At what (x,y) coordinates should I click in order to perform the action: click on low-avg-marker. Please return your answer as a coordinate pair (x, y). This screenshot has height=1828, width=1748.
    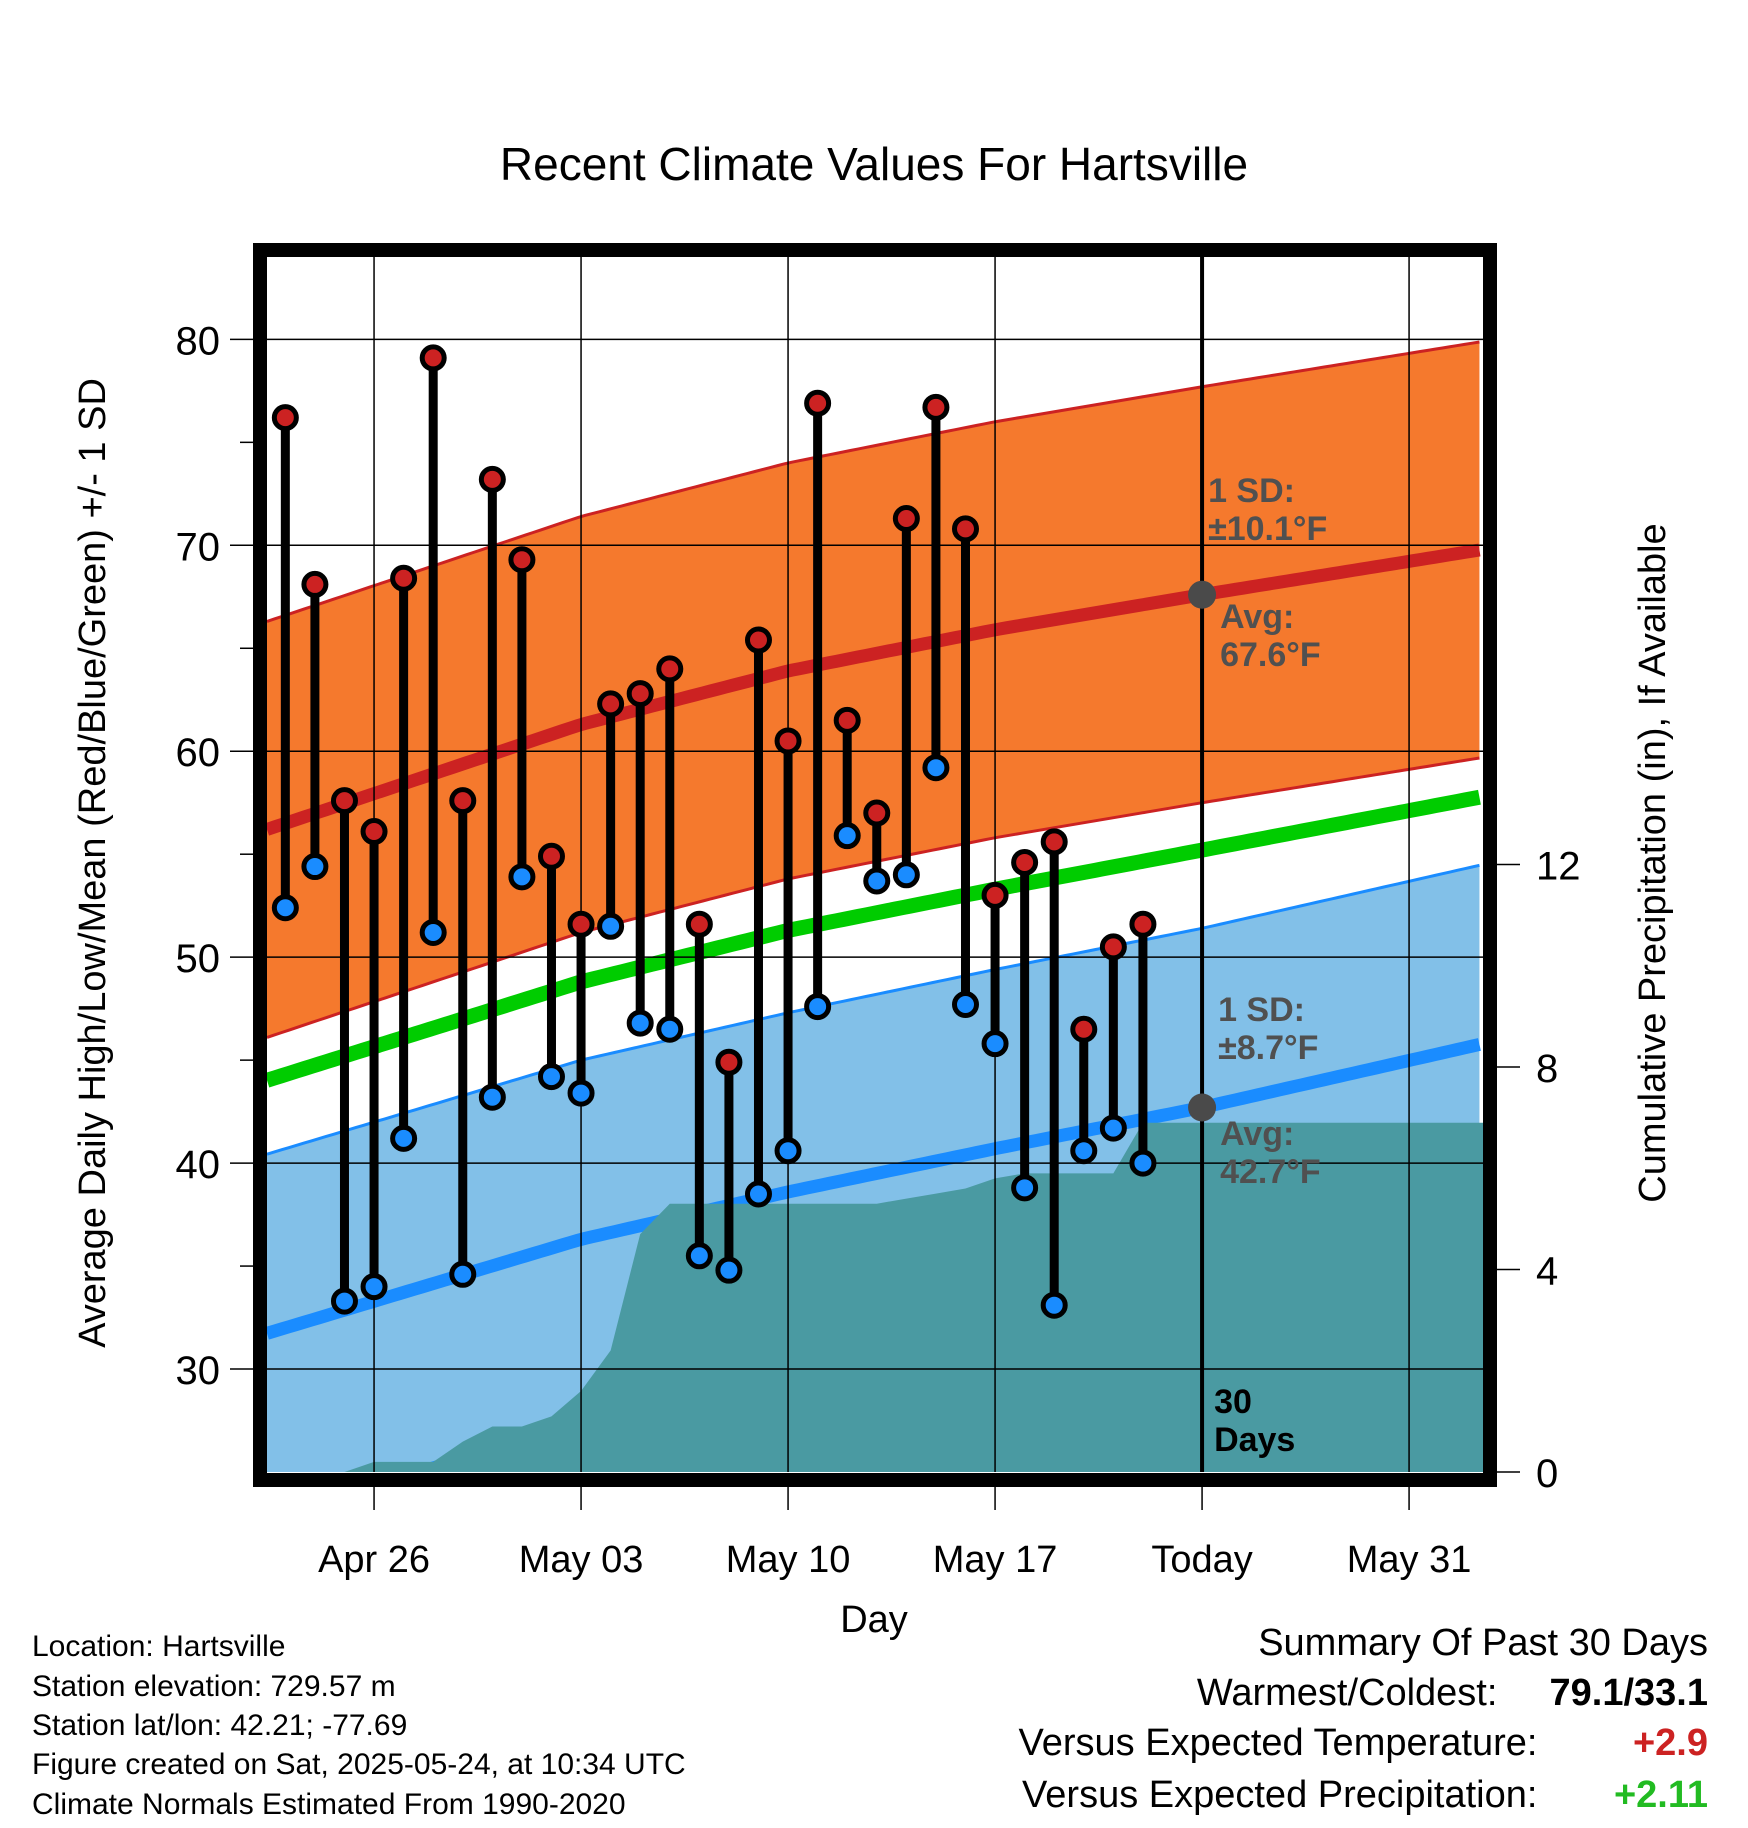
    Looking at the image, I should click on (1202, 1107).